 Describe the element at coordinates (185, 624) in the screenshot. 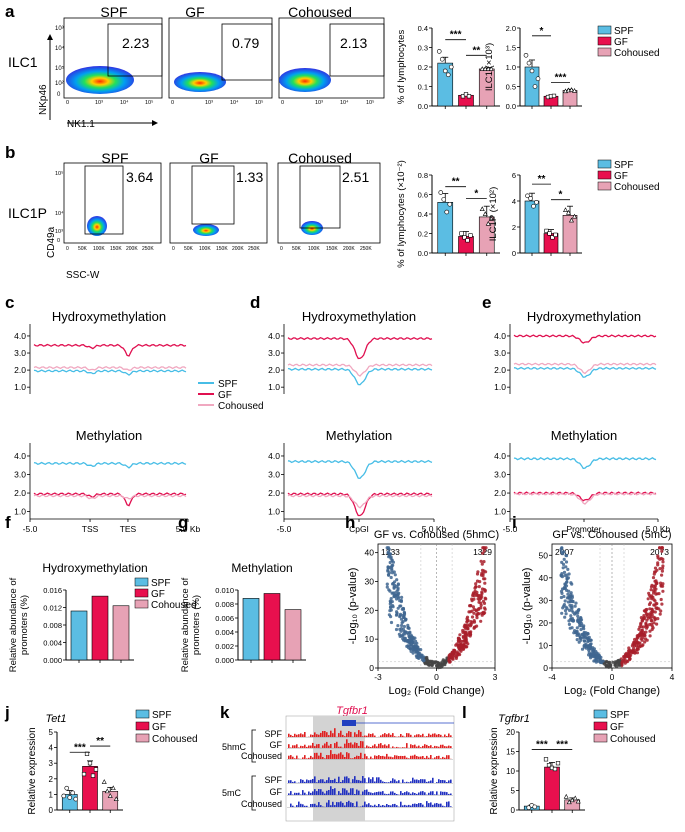

I see `y-axis-label: Relative abundance of` at that location.